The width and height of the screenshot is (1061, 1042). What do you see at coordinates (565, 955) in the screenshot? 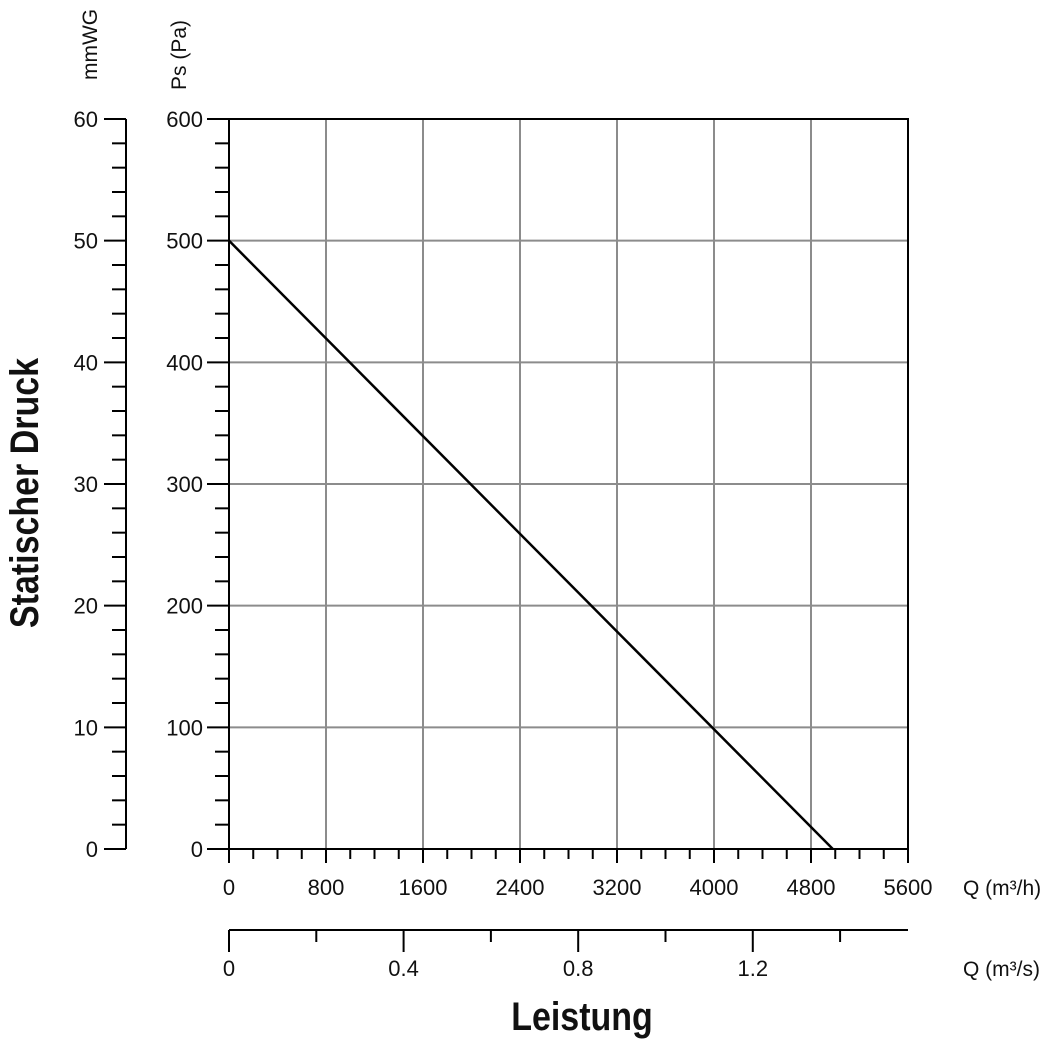
I see `m3s-axis: 0 0.4 0.8 1.2` at bounding box center [565, 955].